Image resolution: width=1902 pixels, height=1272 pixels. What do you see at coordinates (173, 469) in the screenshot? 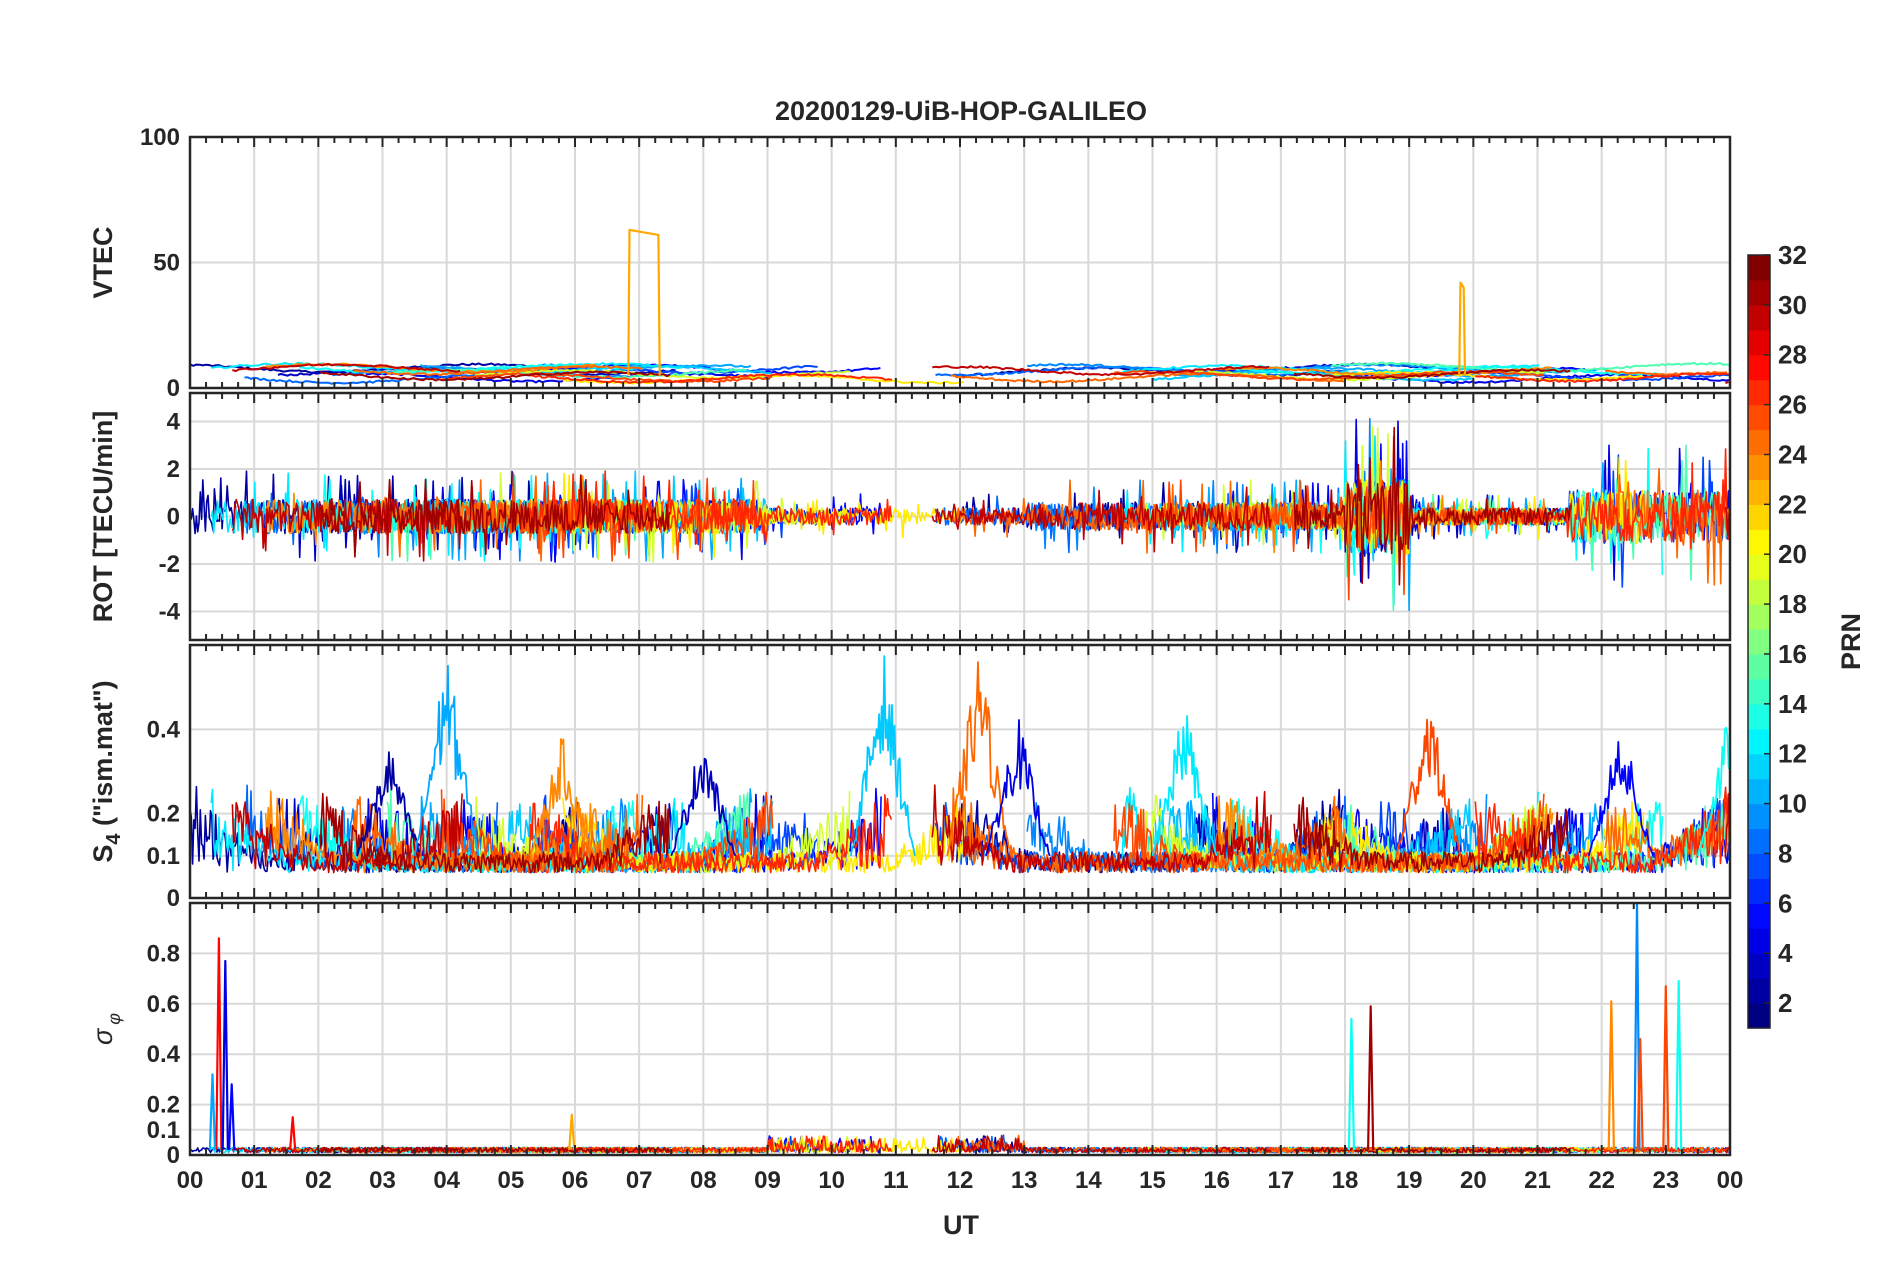
I see `y-tick-label: 2` at bounding box center [173, 469].